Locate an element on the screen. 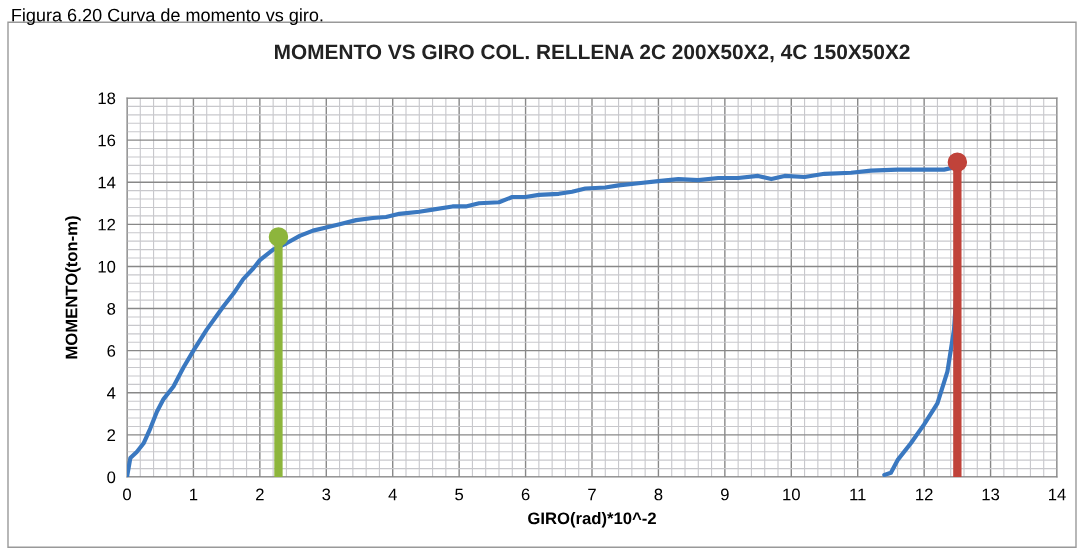 This screenshot has height=550, width=1084. x-tick-label: 8 is located at coordinates (658, 494).